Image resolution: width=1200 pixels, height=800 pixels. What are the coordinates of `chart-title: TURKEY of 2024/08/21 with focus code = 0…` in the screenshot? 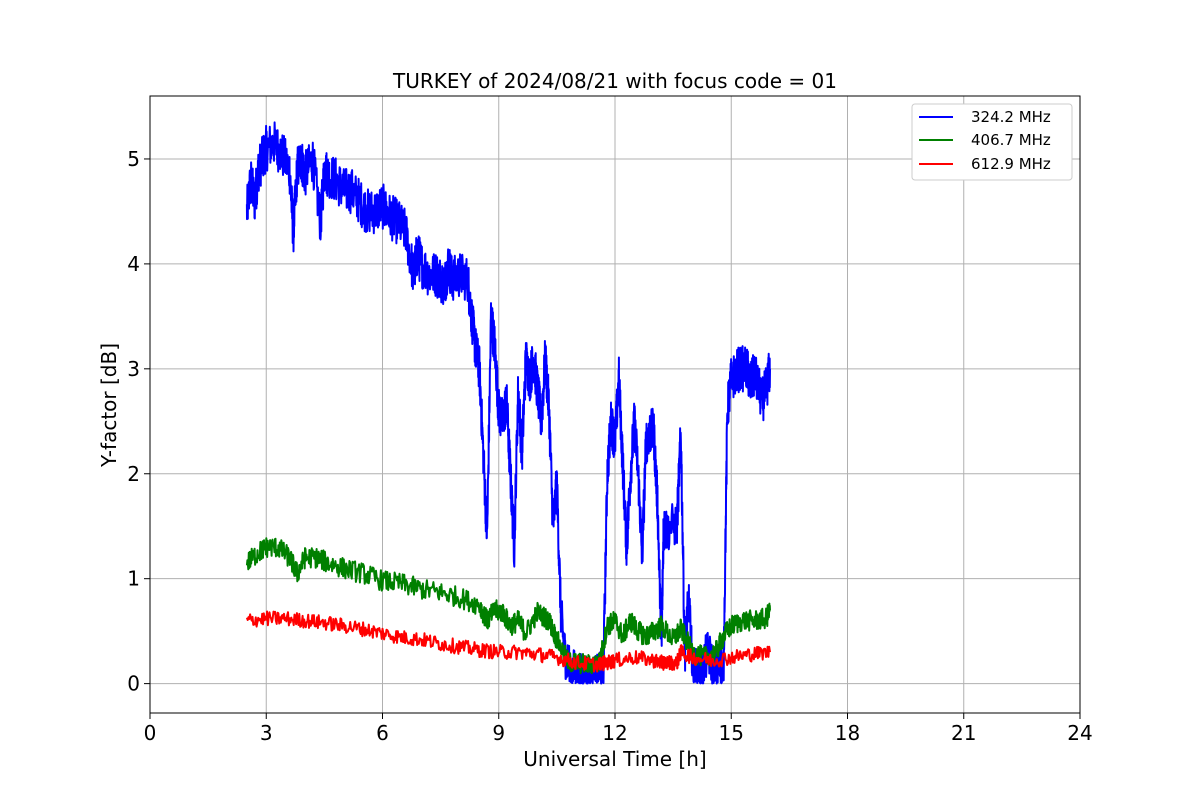 It's located at (614, 81).